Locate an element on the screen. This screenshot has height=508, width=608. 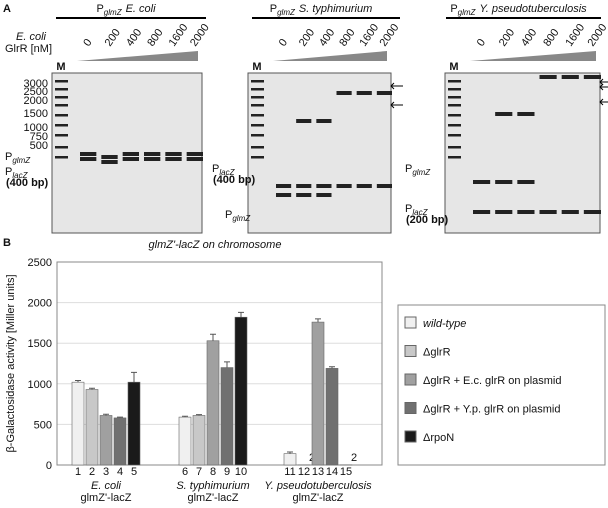
x-tick-label: 15 is located at coordinates (346, 472).